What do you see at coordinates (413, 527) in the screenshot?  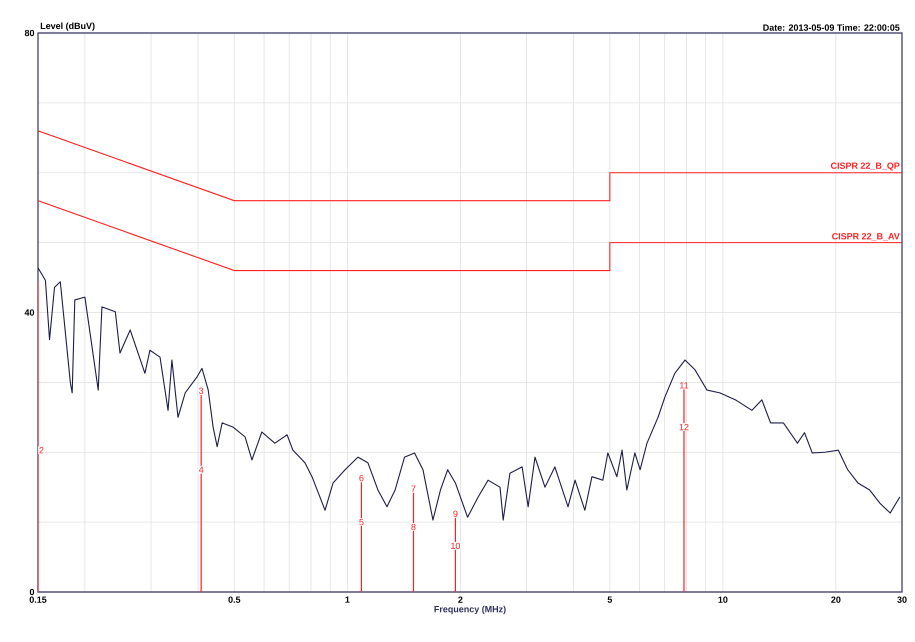 I see `annotation: 8` at bounding box center [413, 527].